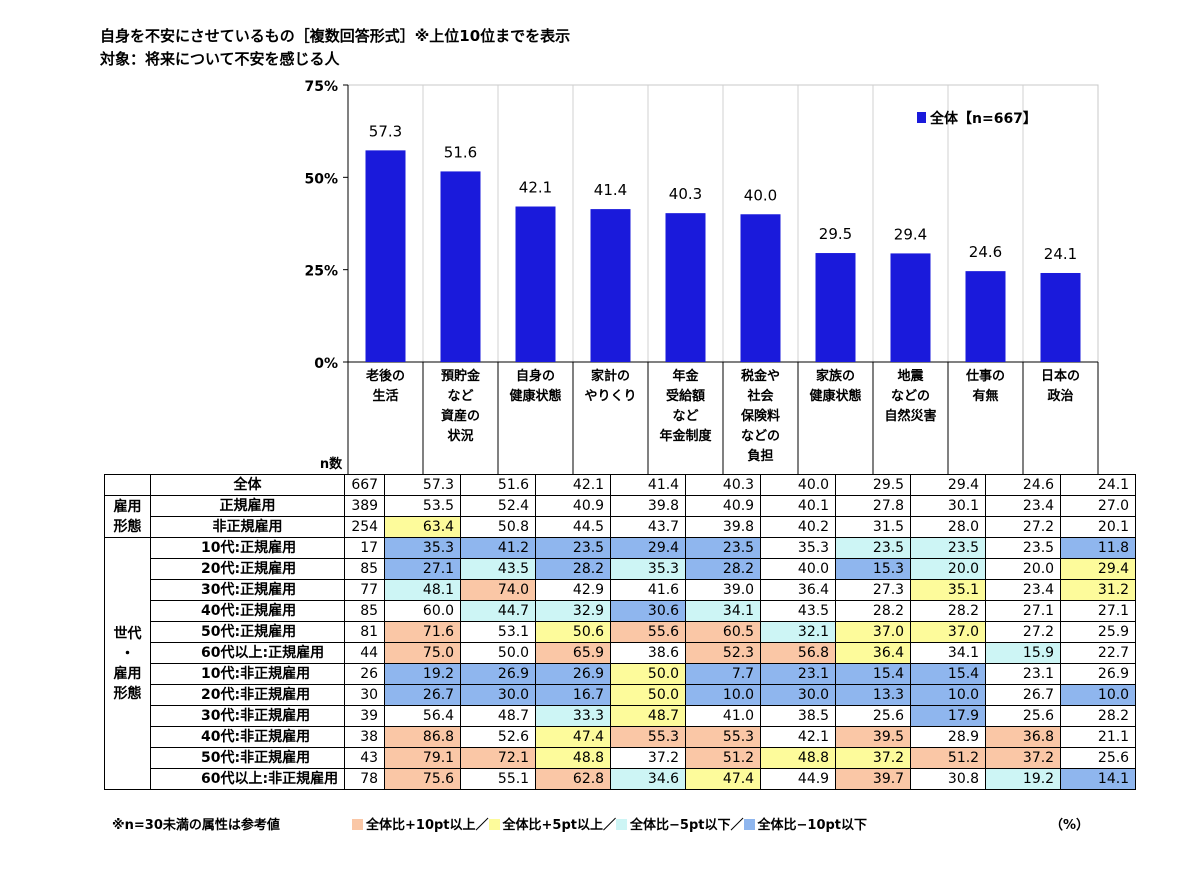 Image resolution: width=1200 pixels, height=873 pixels. What do you see at coordinates (798, 758) in the screenshot?
I see `table-cell: 48.8` at bounding box center [798, 758].